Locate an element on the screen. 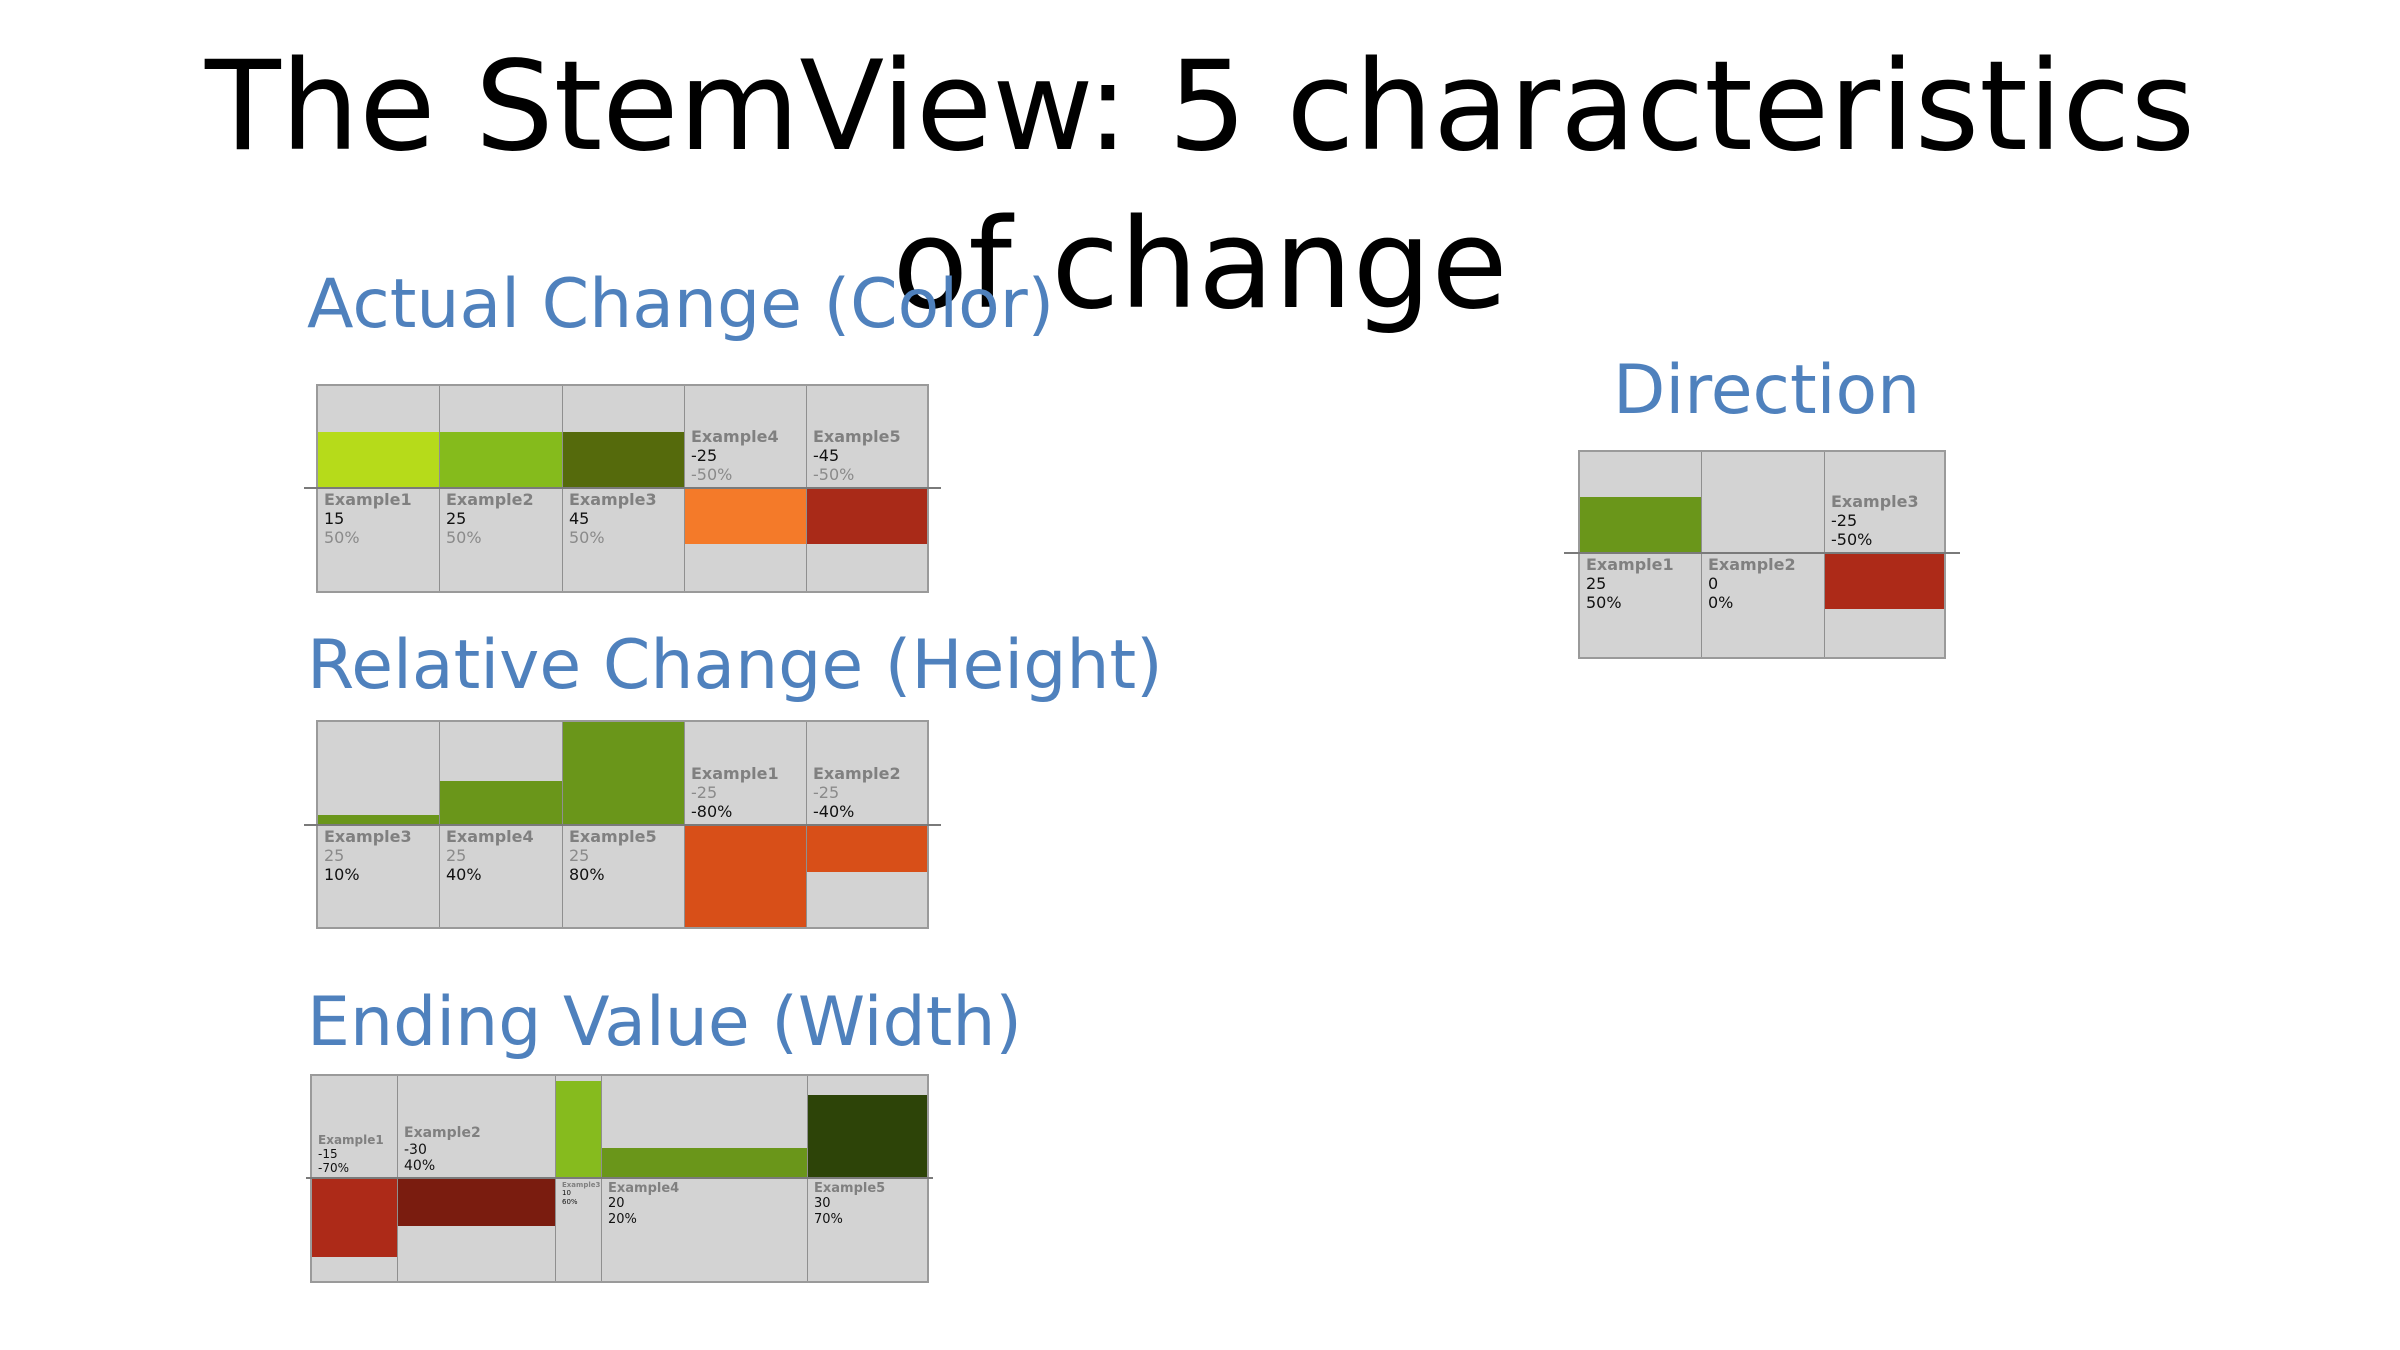 The width and height of the screenshot is (2400, 1350). stem-column: Example2 0 0% is located at coordinates (1762, 554).